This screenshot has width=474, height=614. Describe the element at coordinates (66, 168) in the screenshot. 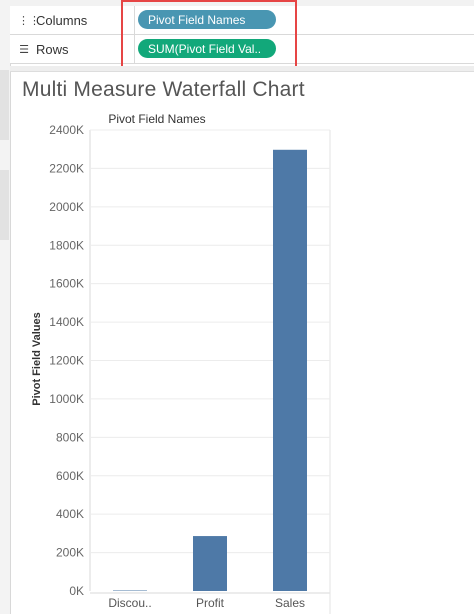

I see `y-tick-label: 2200K` at that location.